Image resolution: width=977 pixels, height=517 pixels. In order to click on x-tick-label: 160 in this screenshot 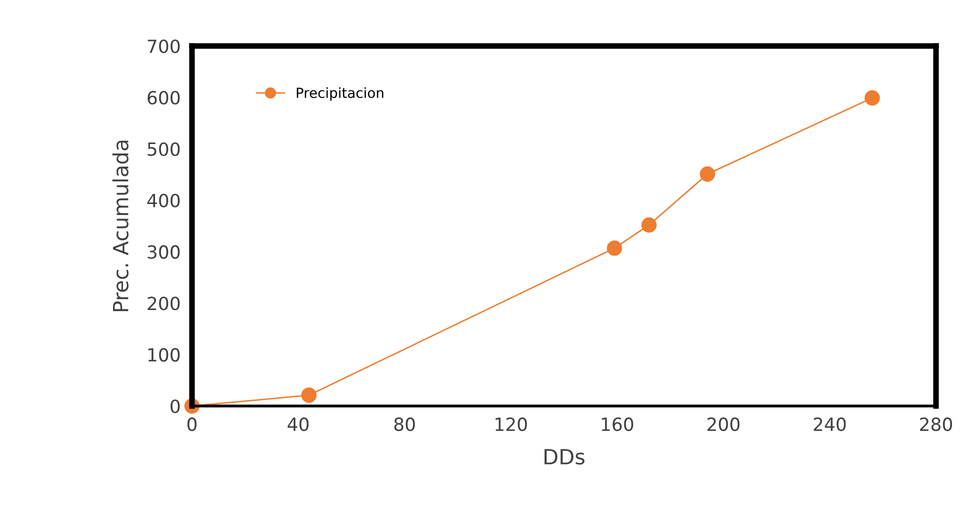, I will do `click(618, 424)`.